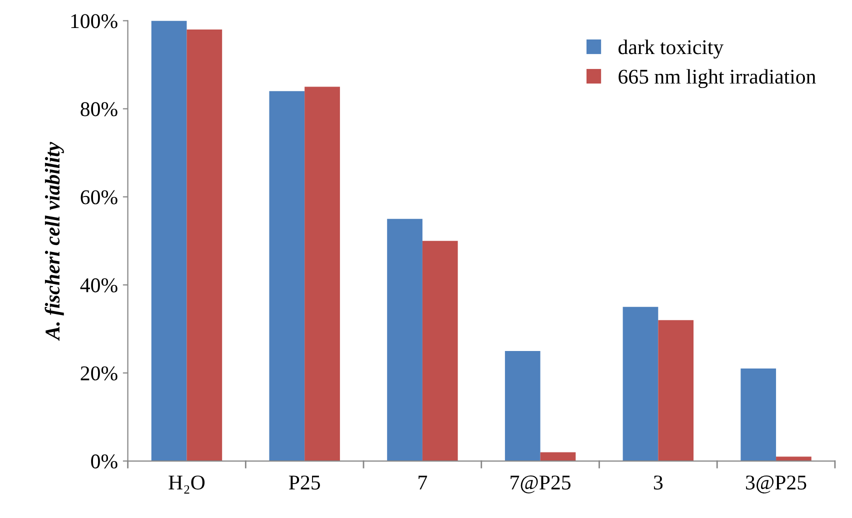 The height and width of the screenshot is (518, 852). What do you see at coordinates (99, 197) in the screenshot?
I see `y-tick-label: 60%` at bounding box center [99, 197].